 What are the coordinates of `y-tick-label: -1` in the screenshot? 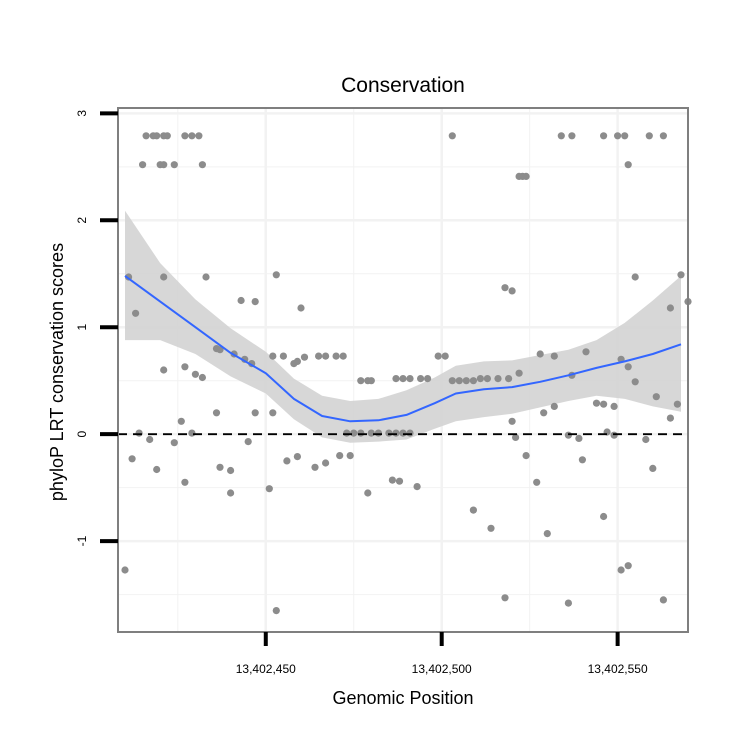 It's located at (82, 540).